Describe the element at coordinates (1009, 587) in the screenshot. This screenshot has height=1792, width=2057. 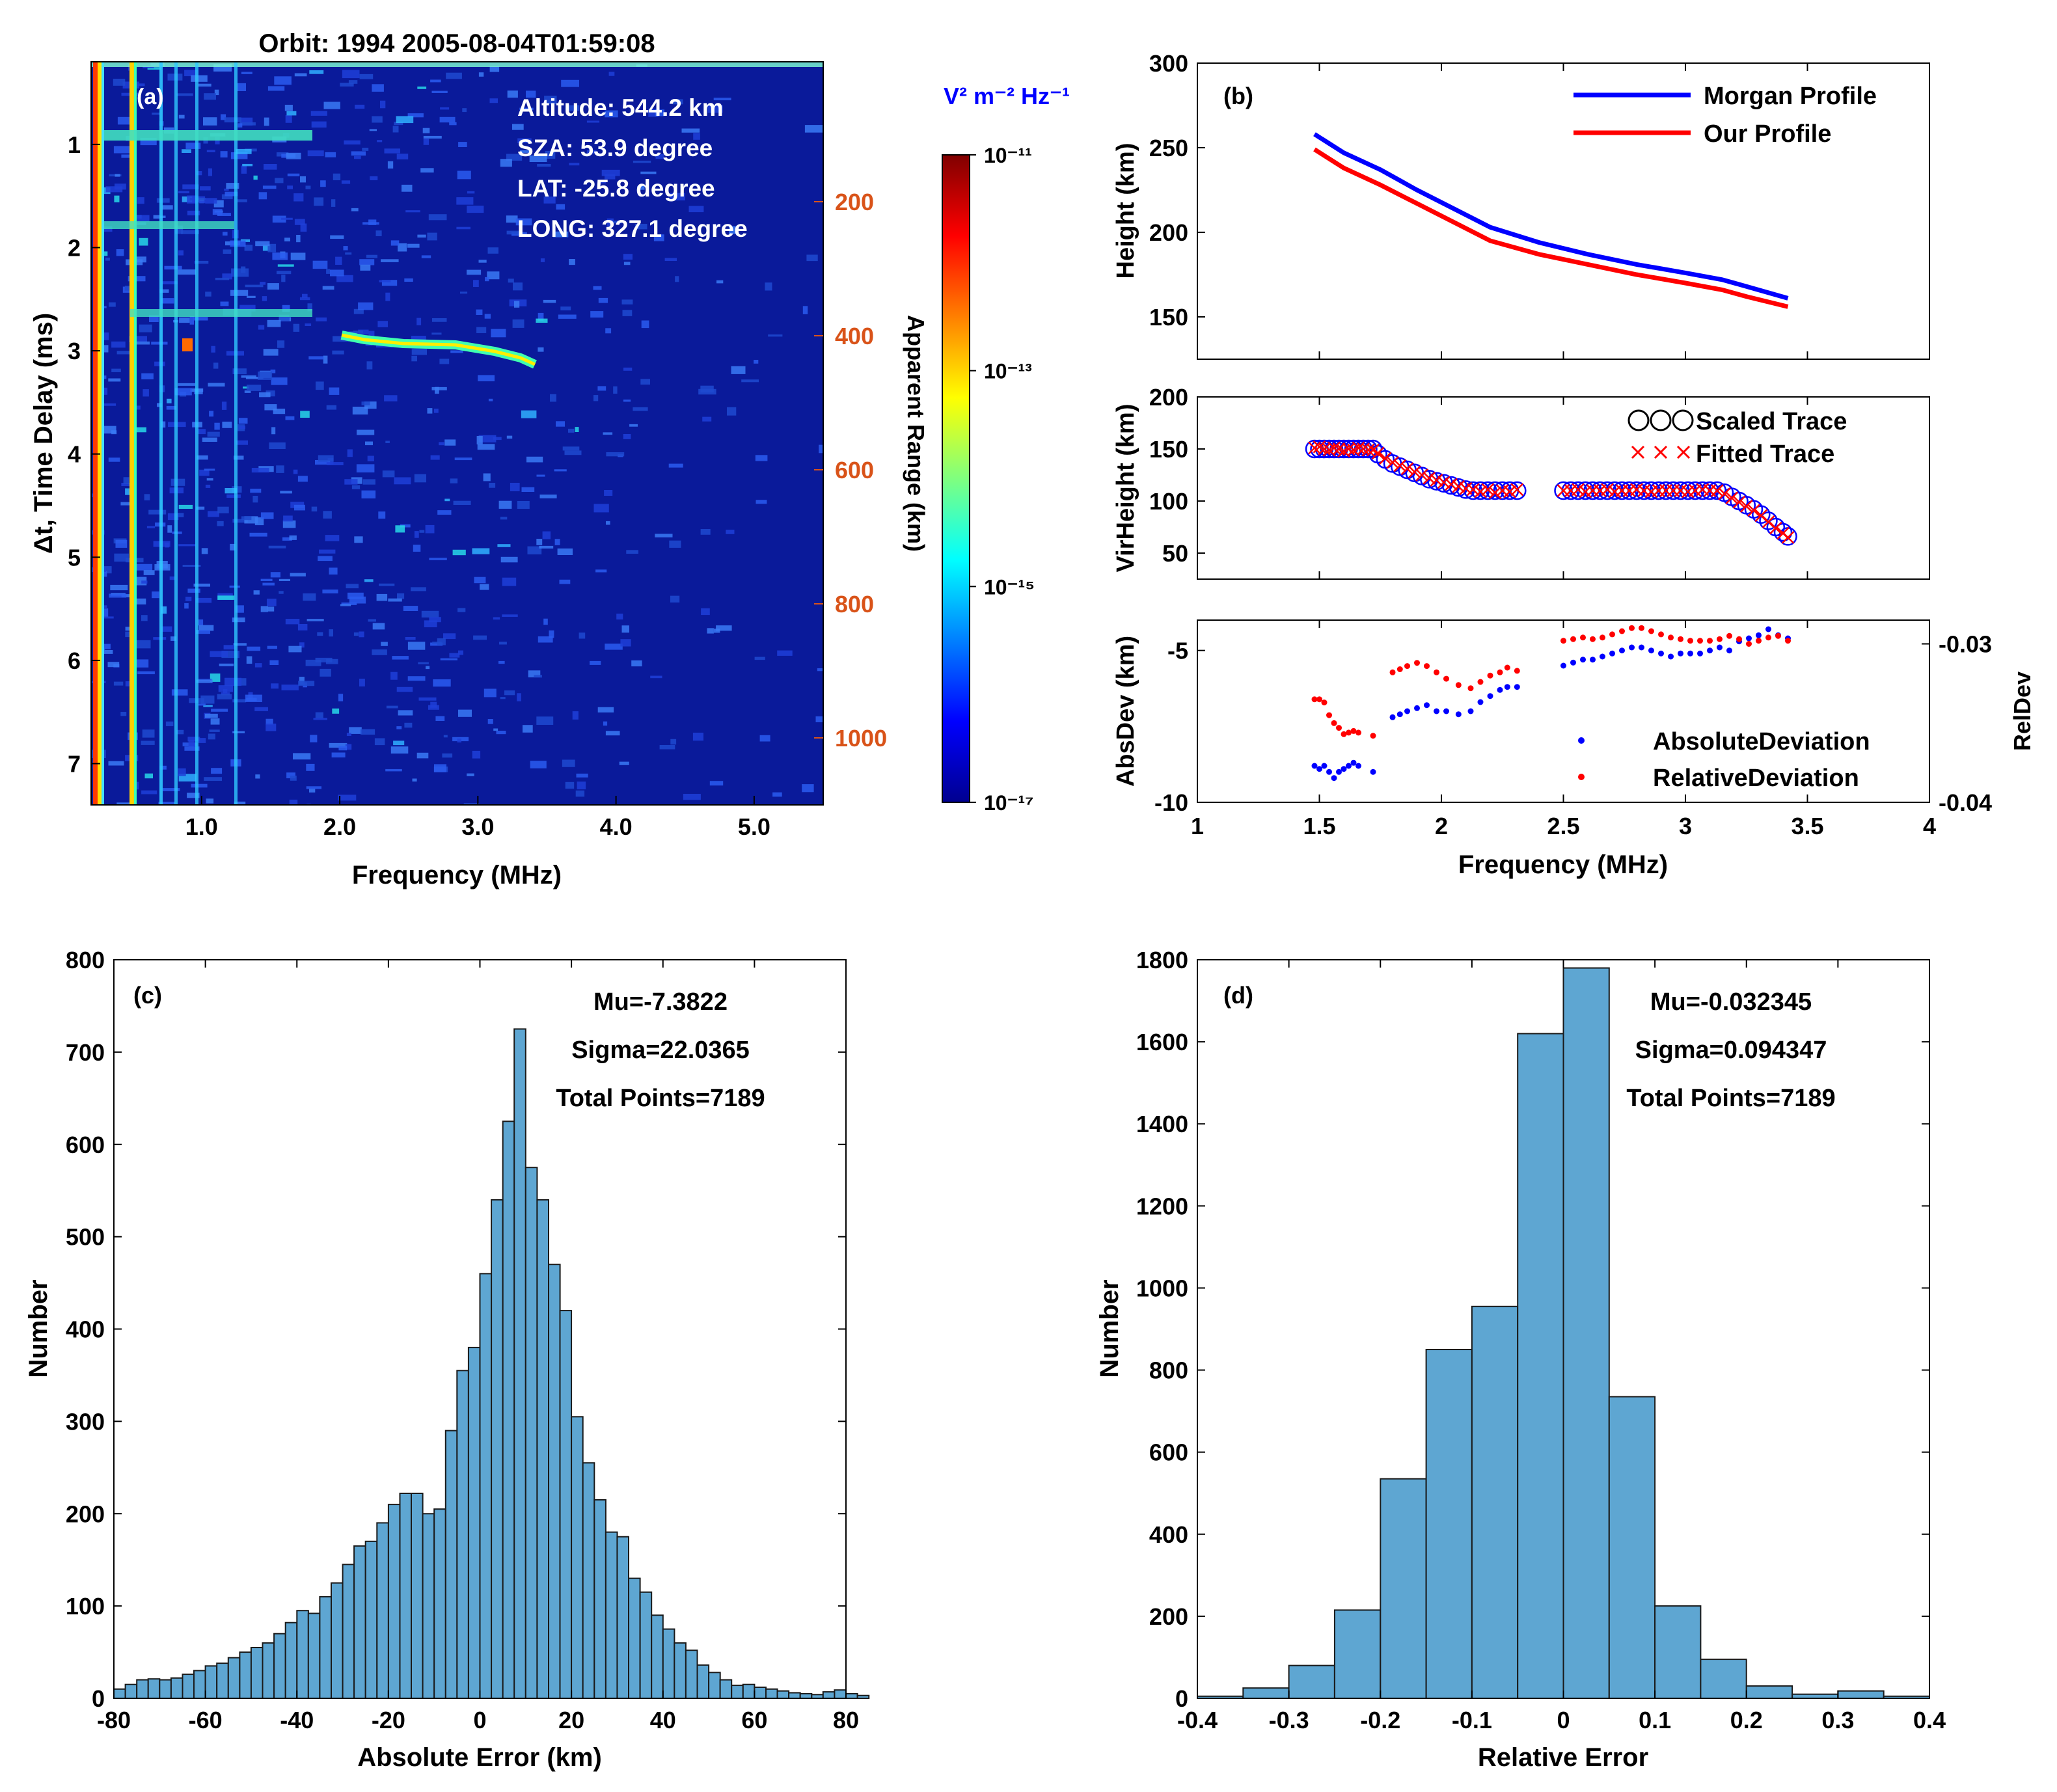
I see `colorbar-tick-label: 10⁻¹⁵` at that location.